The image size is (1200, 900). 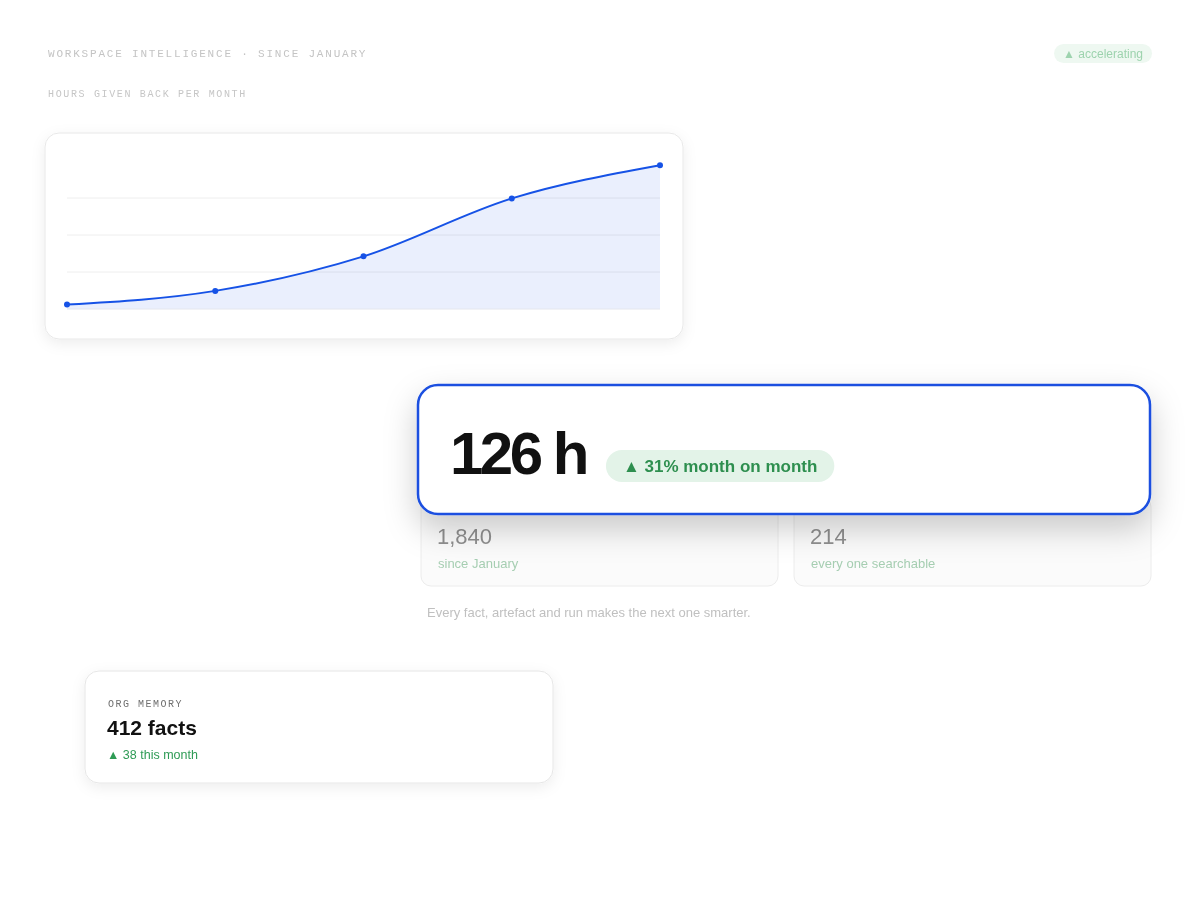 What do you see at coordinates (208, 54) in the screenshot?
I see `chart-title: WORKSPACE INTELLIGENCE · SINCE JANUARY` at bounding box center [208, 54].